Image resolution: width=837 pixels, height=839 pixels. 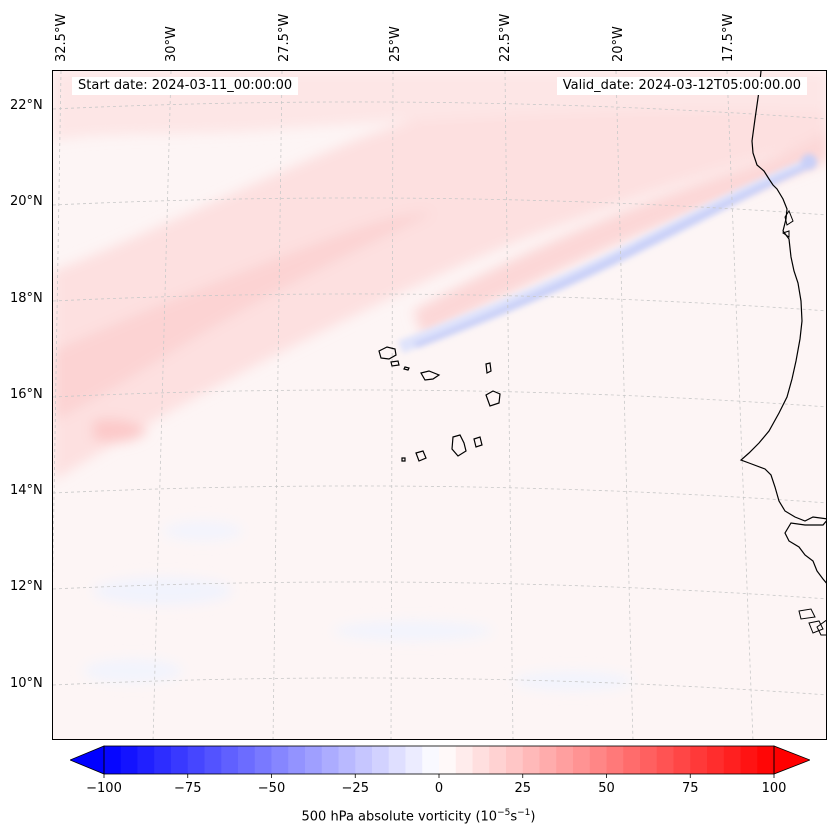 What do you see at coordinates (61, 37) in the screenshot?
I see `lon-label-32-5w: 32.5°W` at bounding box center [61, 37].